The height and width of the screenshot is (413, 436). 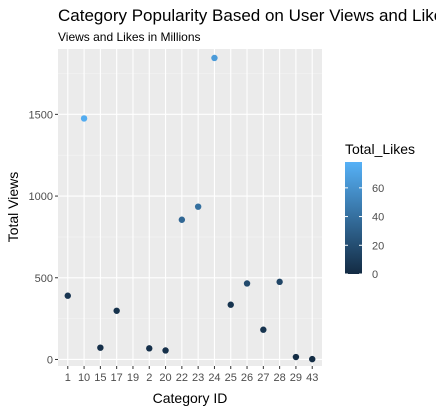 I want to click on x-tick-label: 29, so click(x=296, y=378).